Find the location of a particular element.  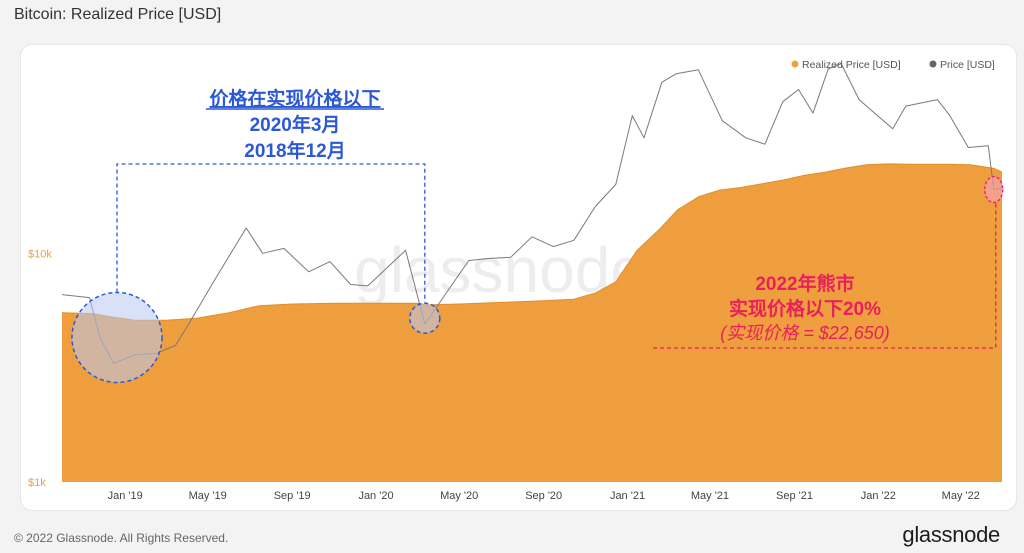

x-tick-label: Sep '20 is located at coordinates (543, 496).